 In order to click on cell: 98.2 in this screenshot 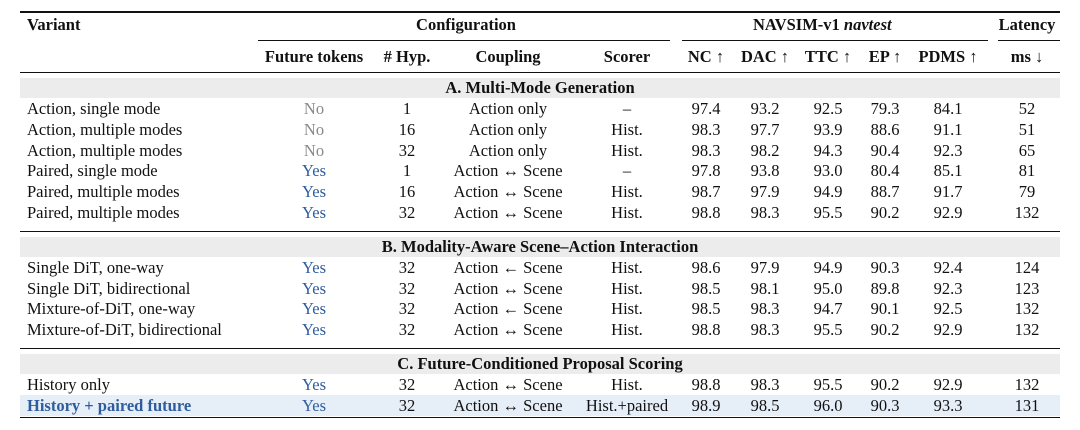, I will do `click(765, 150)`.